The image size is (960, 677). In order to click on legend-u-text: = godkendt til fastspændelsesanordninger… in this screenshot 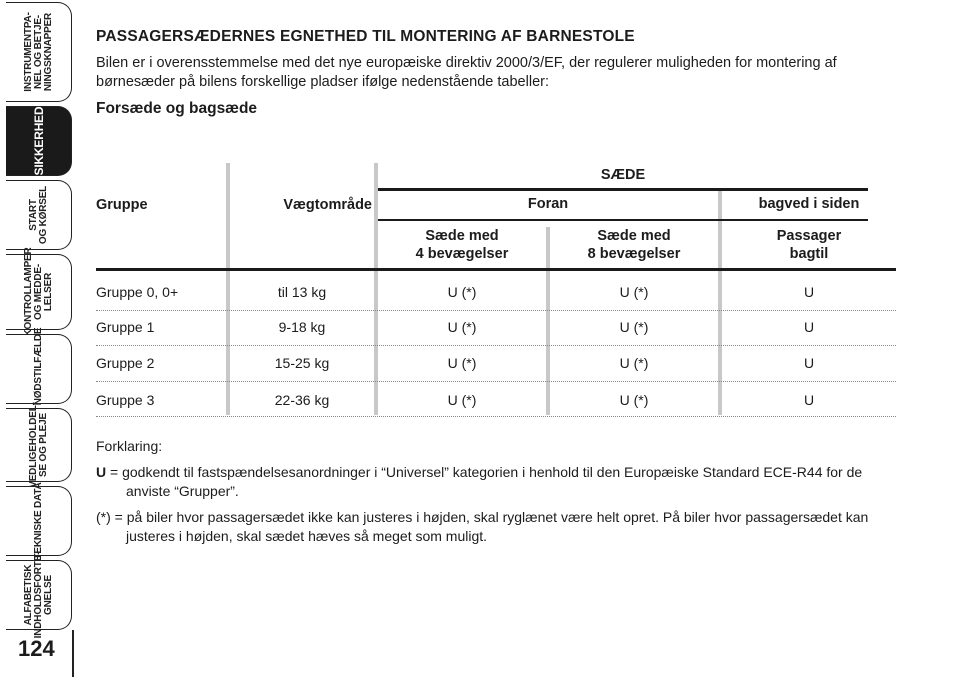, I will do `click(484, 481)`.